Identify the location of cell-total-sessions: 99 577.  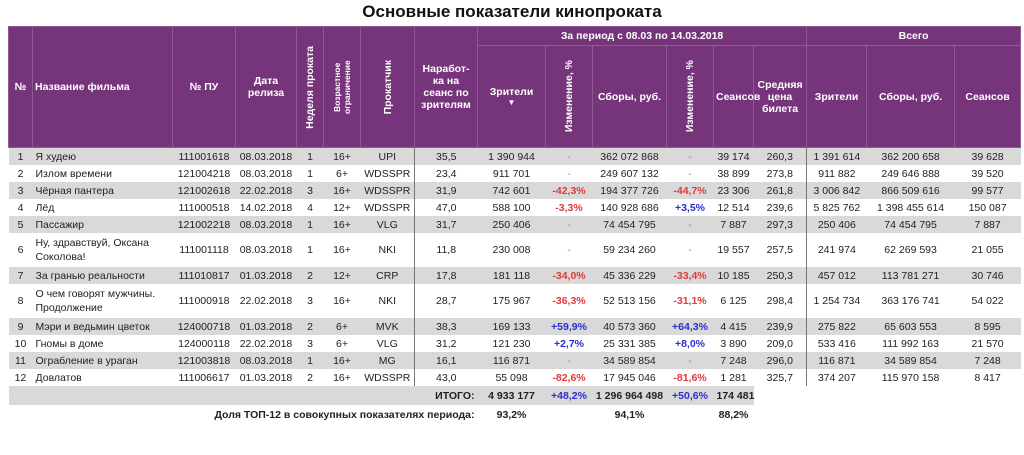
(987, 190).